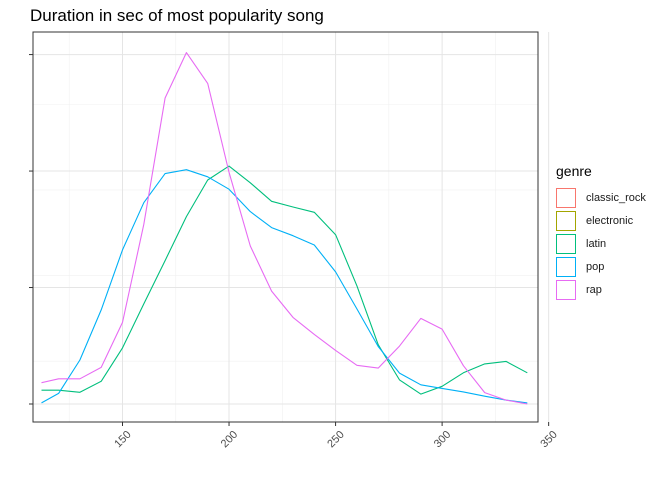 This screenshot has height=480, width=672. What do you see at coordinates (566, 243) in the screenshot?
I see `legend-key-latin` at bounding box center [566, 243].